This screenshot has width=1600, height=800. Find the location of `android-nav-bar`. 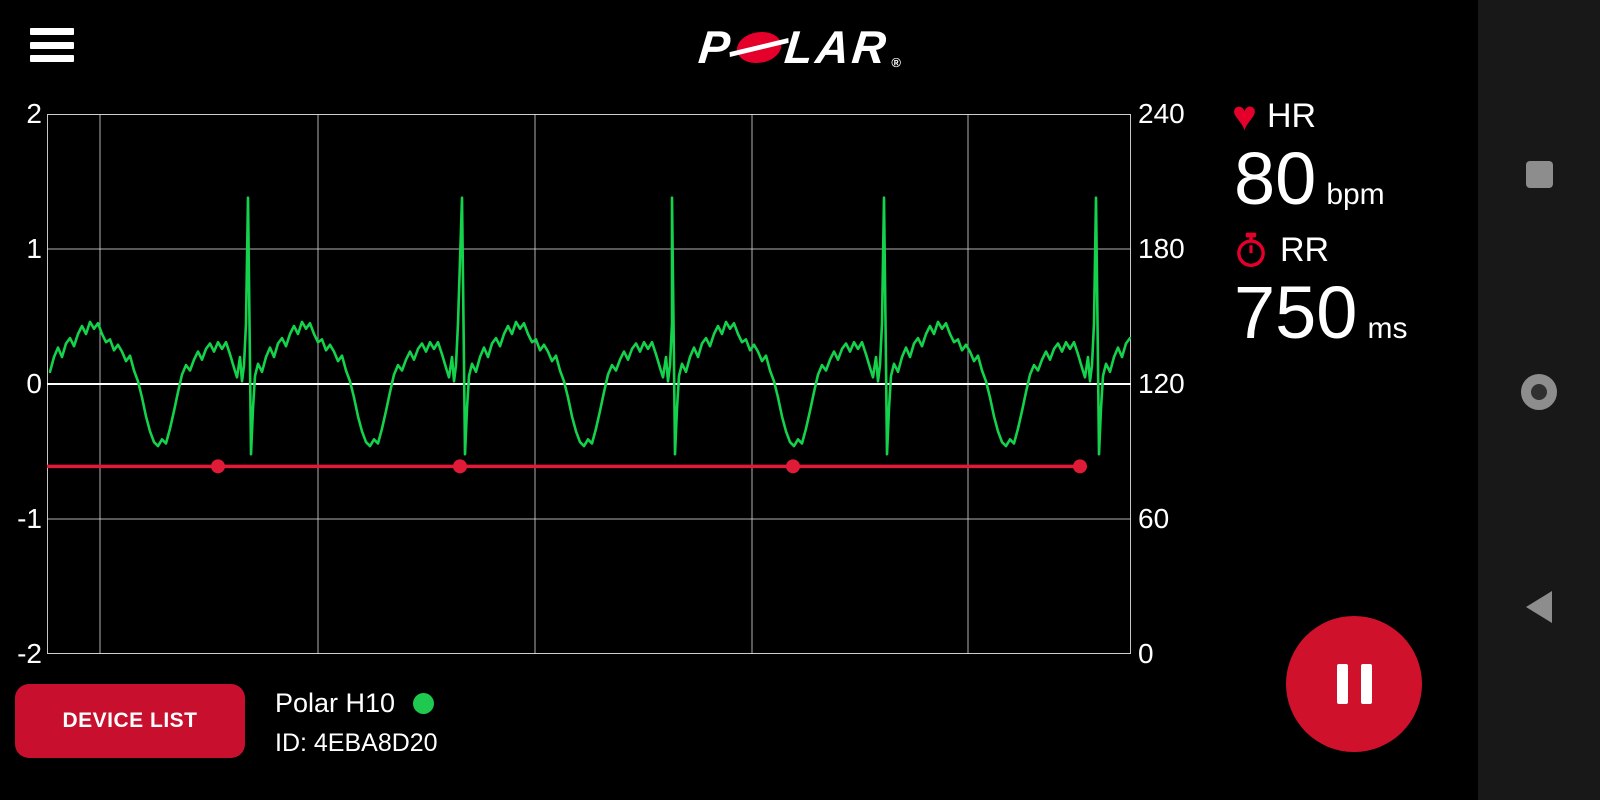

android-nav-bar is located at coordinates (1539, 400).